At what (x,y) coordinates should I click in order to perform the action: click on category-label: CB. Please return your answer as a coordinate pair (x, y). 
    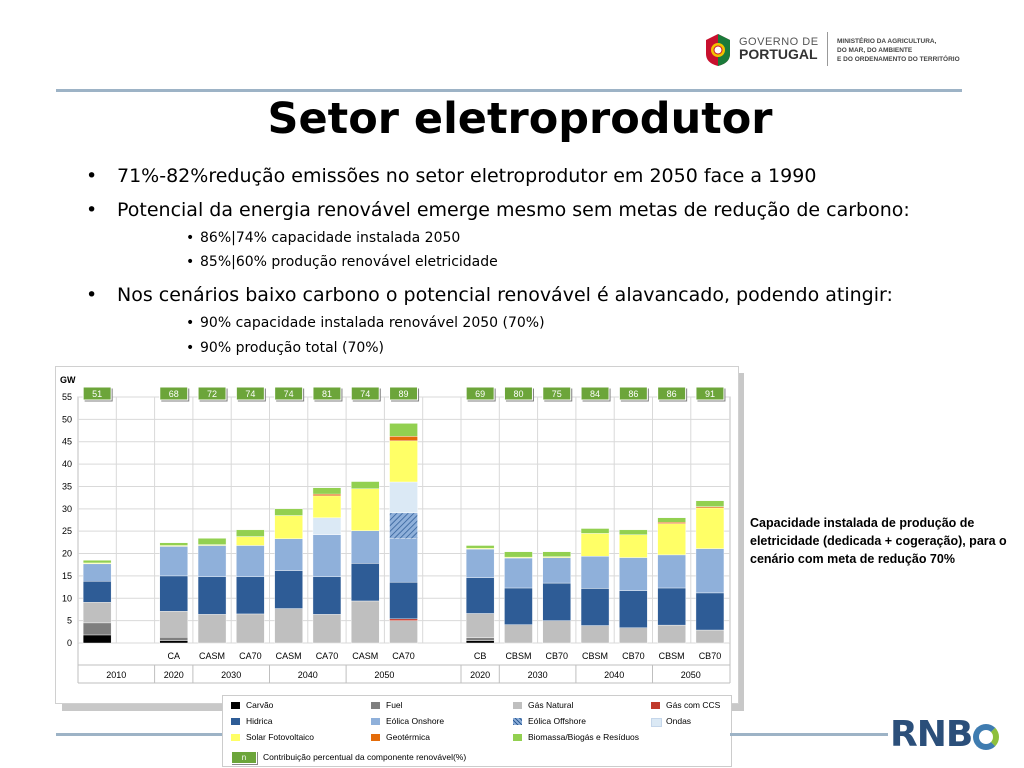
    Looking at the image, I should click on (480, 656).